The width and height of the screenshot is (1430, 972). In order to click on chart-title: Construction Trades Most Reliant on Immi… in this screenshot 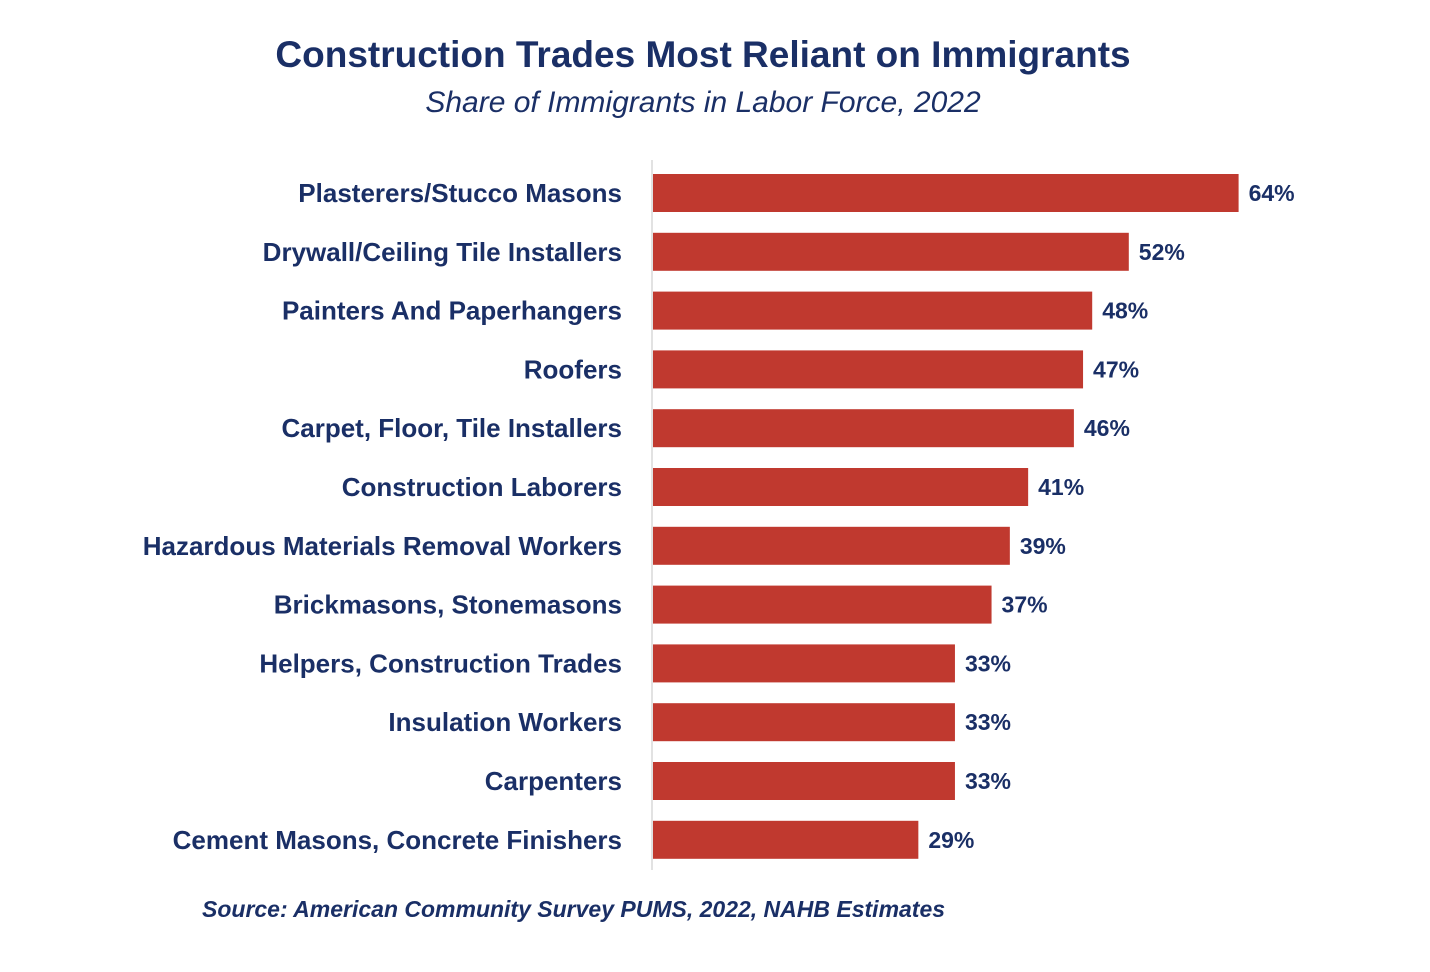, I will do `click(703, 54)`.